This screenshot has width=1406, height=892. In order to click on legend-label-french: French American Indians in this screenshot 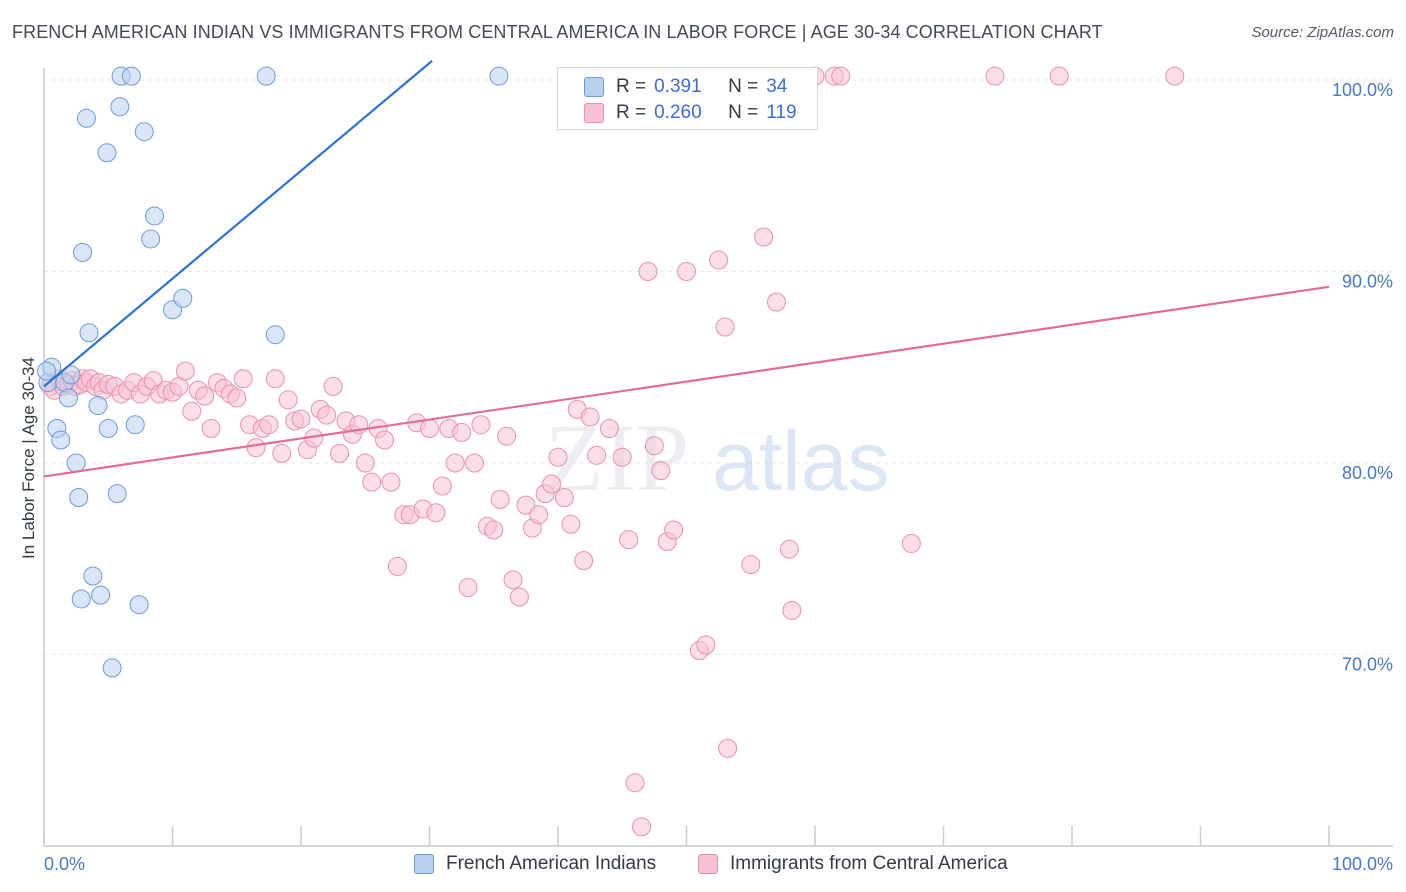, I will do `click(551, 863)`.